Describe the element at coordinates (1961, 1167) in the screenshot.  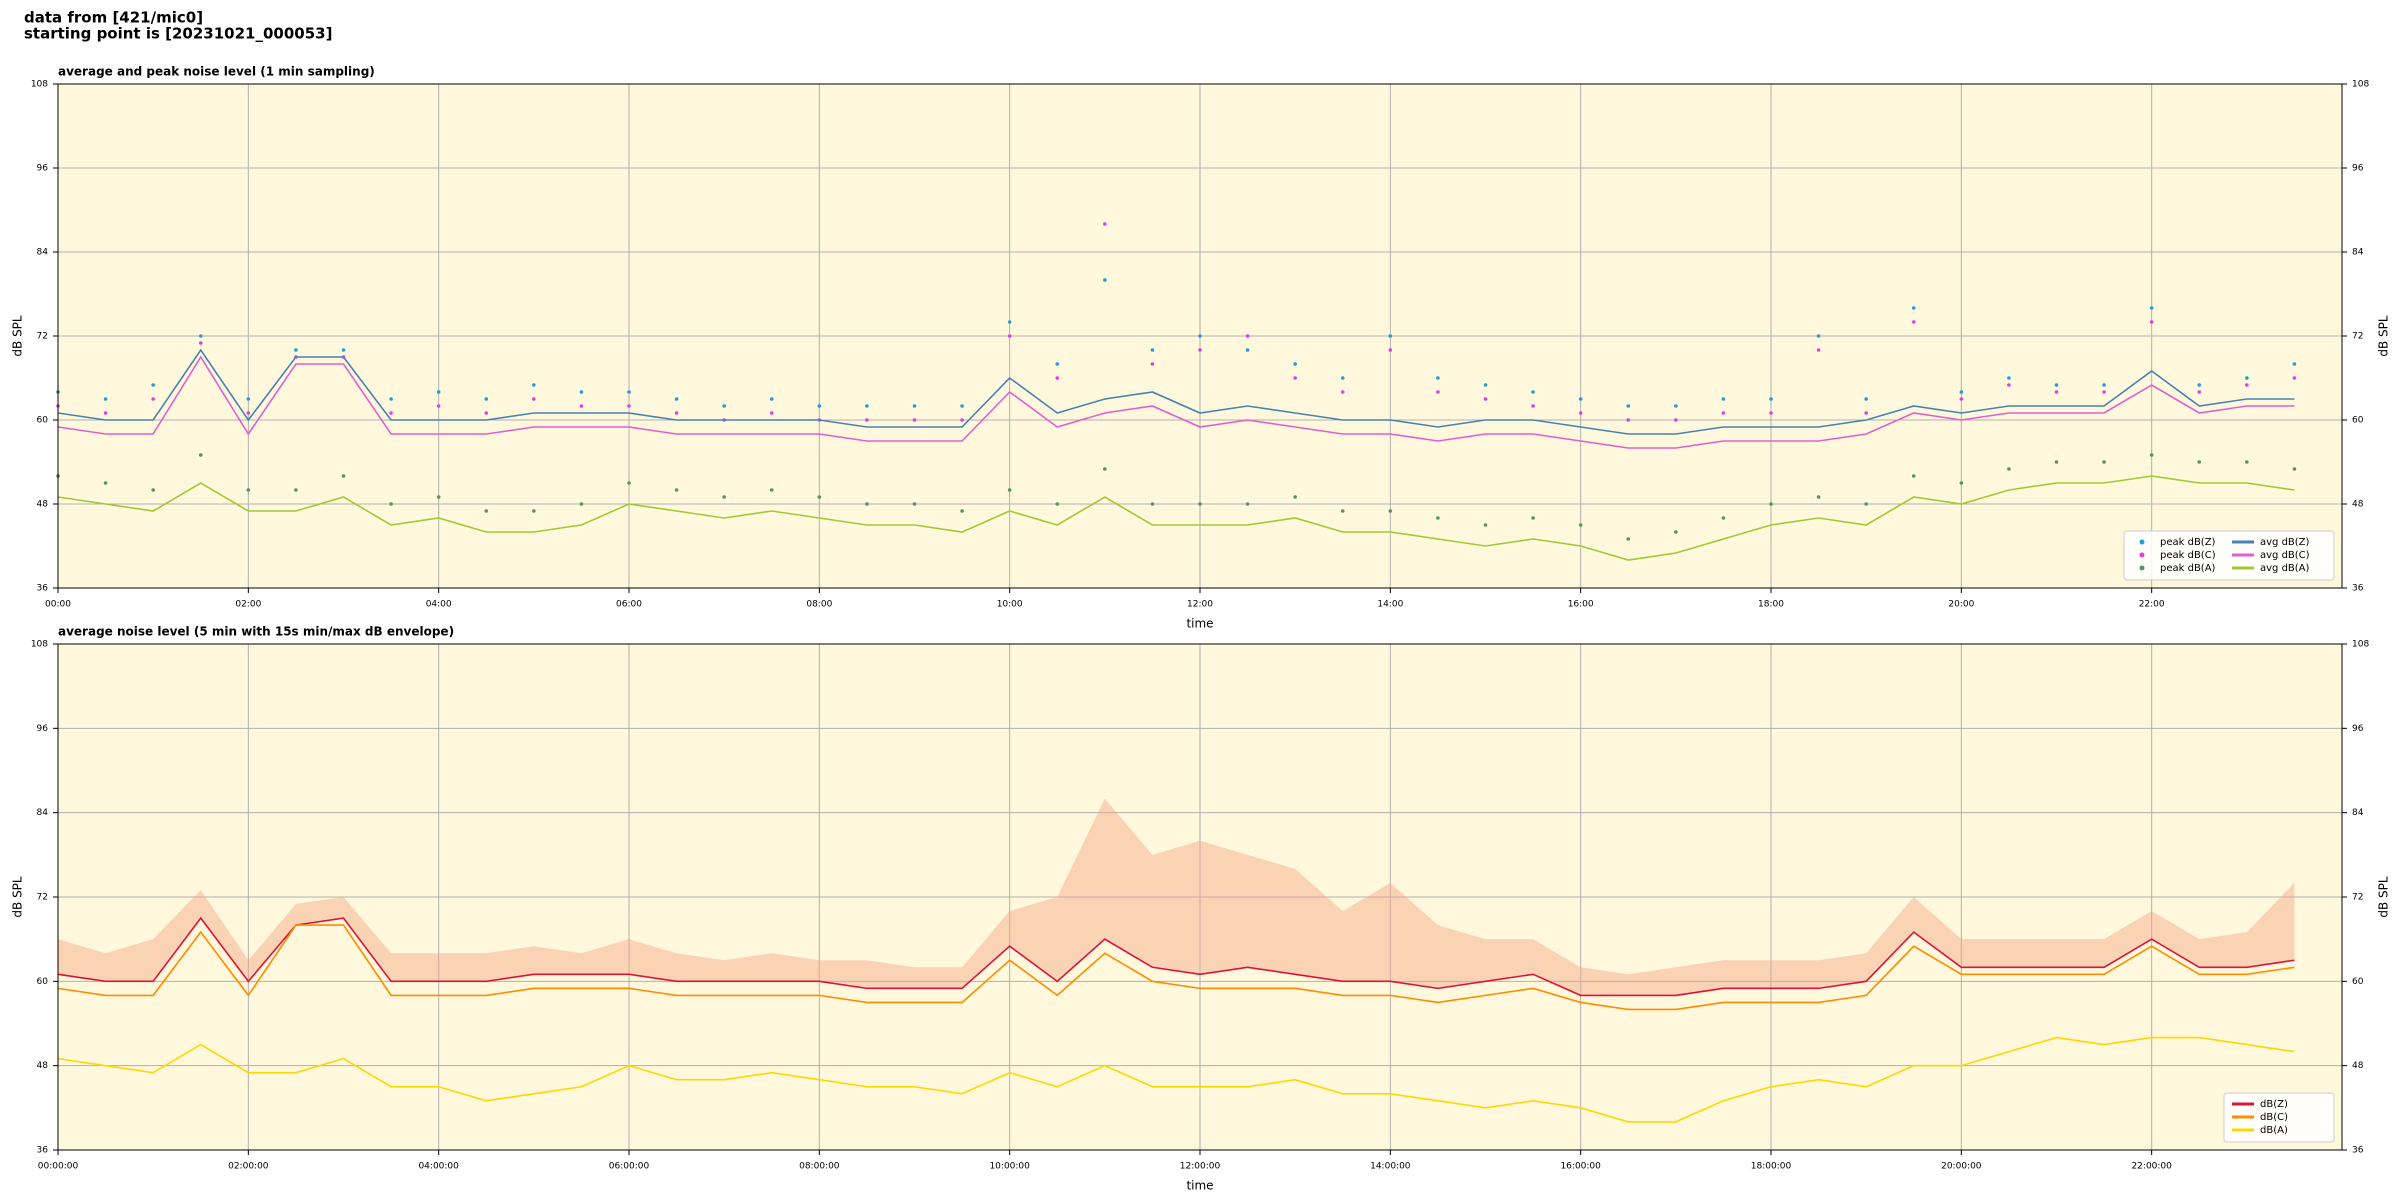
I see `x-tick-label: 20:00:00` at that location.